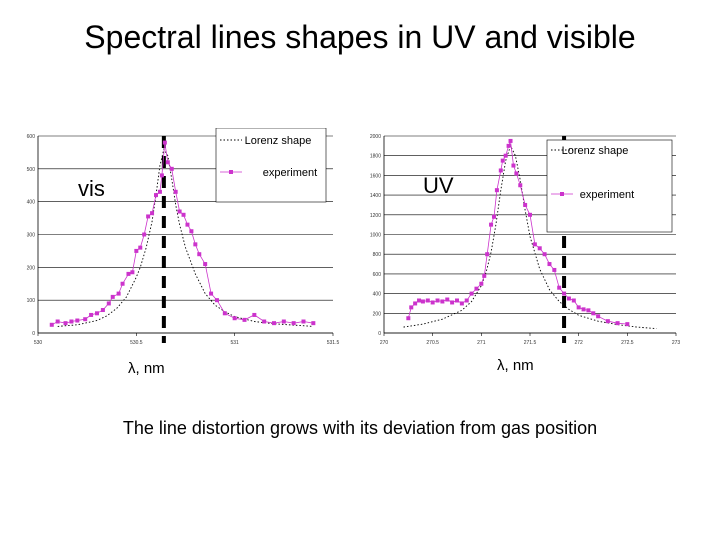 Image resolution: width=720 pixels, height=540 pixels. I want to click on vis-y-tick-label: 500, so click(31, 170).